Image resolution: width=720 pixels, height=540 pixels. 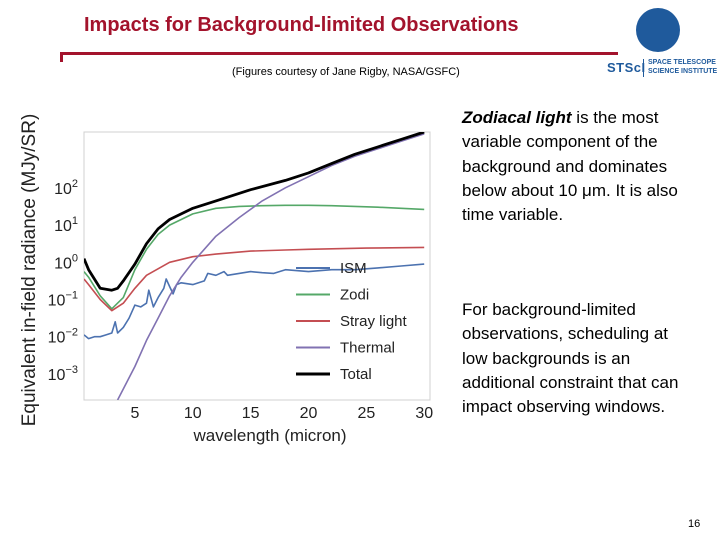 I want to click on chart-legend: ISM Zodi Stray light Thermal Total, so click(x=352, y=321).